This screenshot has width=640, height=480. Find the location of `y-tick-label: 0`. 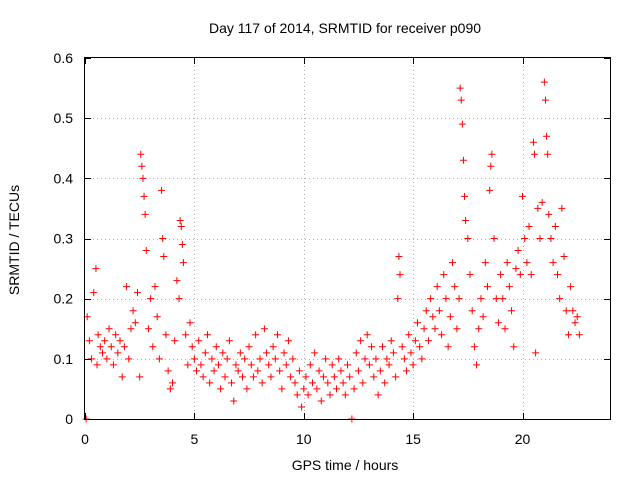

y-tick-label: 0 is located at coordinates (69, 419).